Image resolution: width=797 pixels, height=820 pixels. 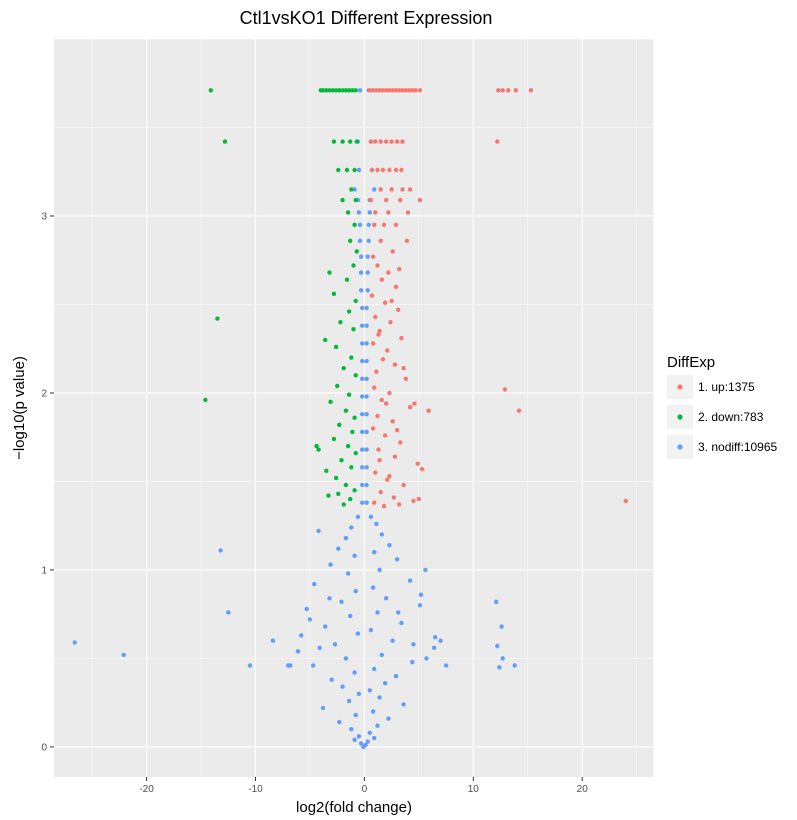 I want to click on x-tick-label: 20, so click(x=583, y=789).